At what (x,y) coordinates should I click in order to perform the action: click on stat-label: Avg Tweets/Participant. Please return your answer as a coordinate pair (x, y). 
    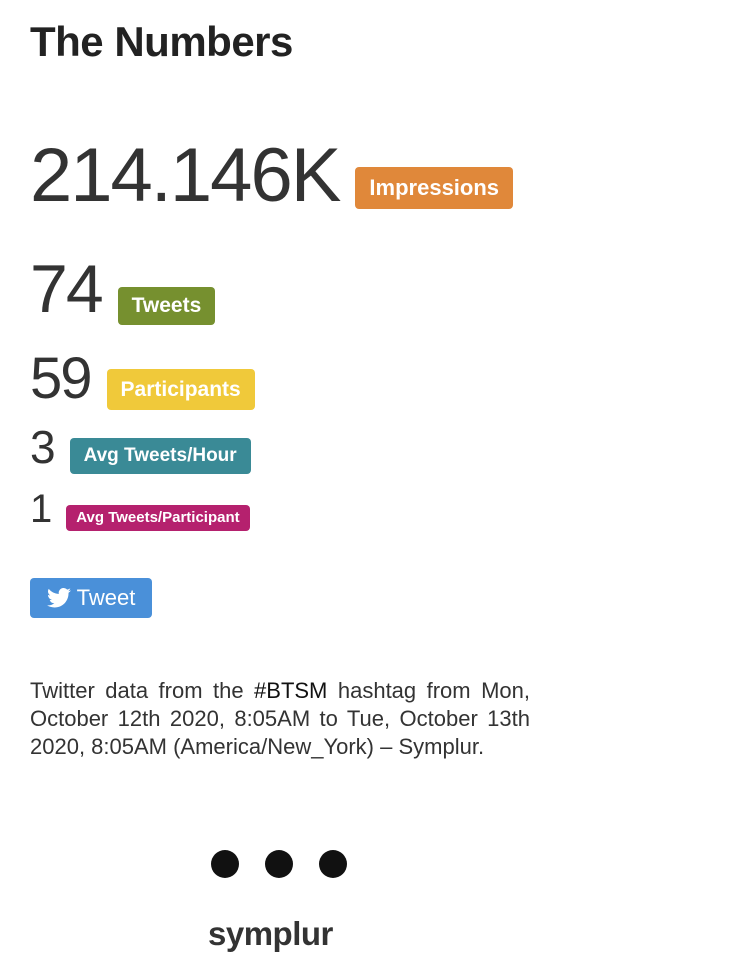
    Looking at the image, I should click on (158, 517).